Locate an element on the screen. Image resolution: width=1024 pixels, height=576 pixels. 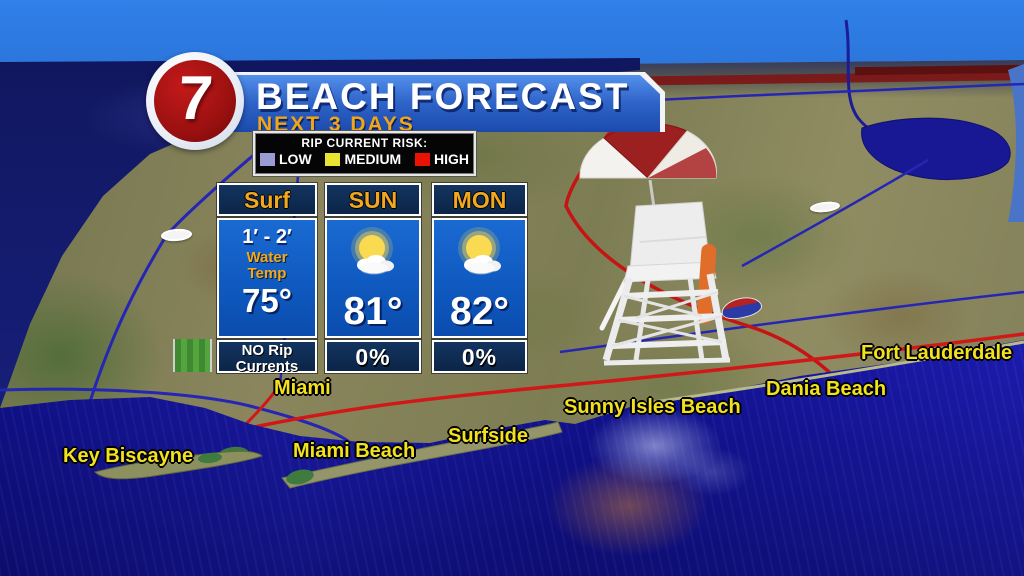
day-title: SUN is located at coordinates (373, 200).